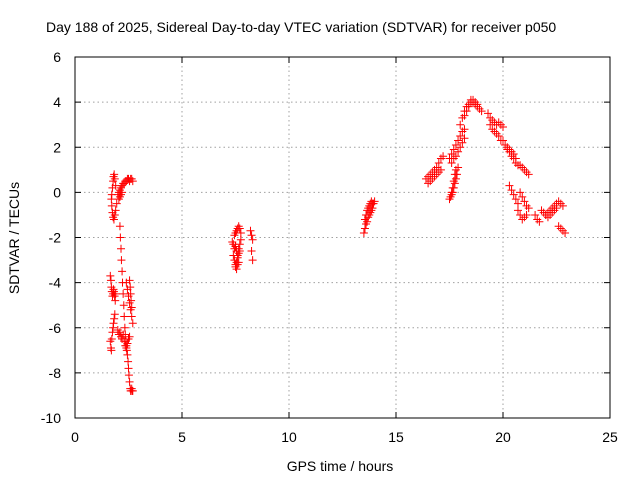  Describe the element at coordinates (55, 283) in the screenshot. I see `y-tick-label: -4` at that location.